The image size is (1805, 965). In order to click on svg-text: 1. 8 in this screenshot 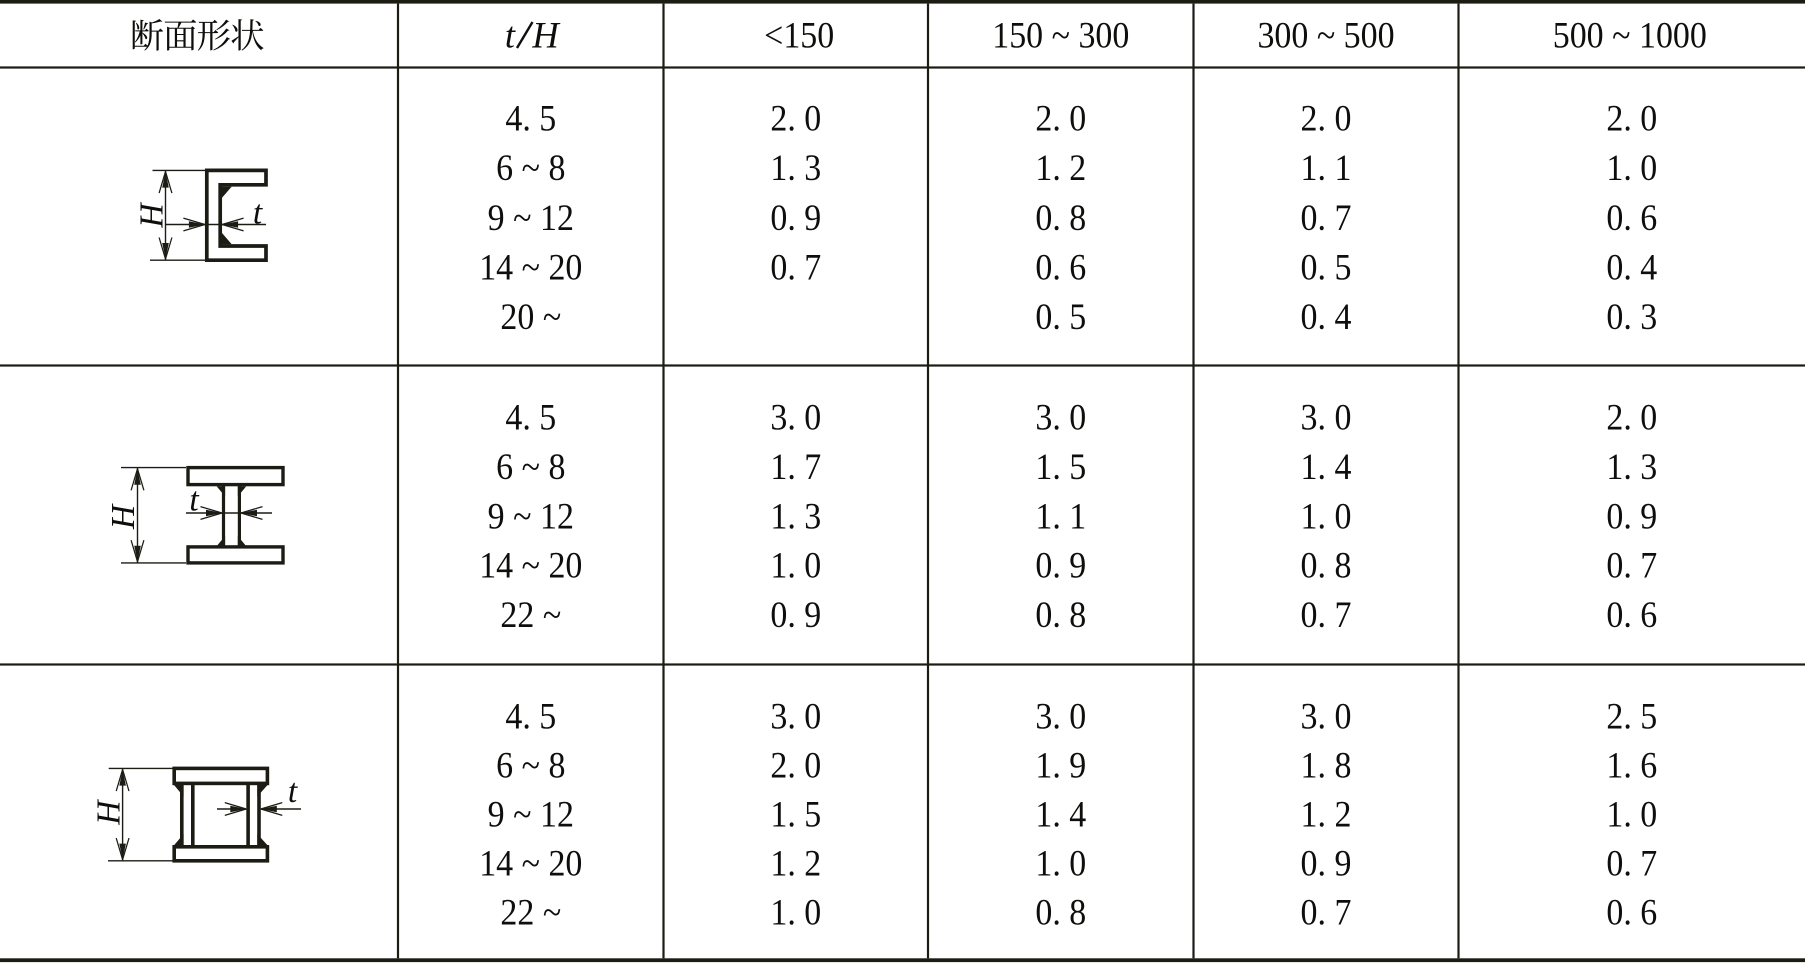, I will do `click(1326, 765)`.